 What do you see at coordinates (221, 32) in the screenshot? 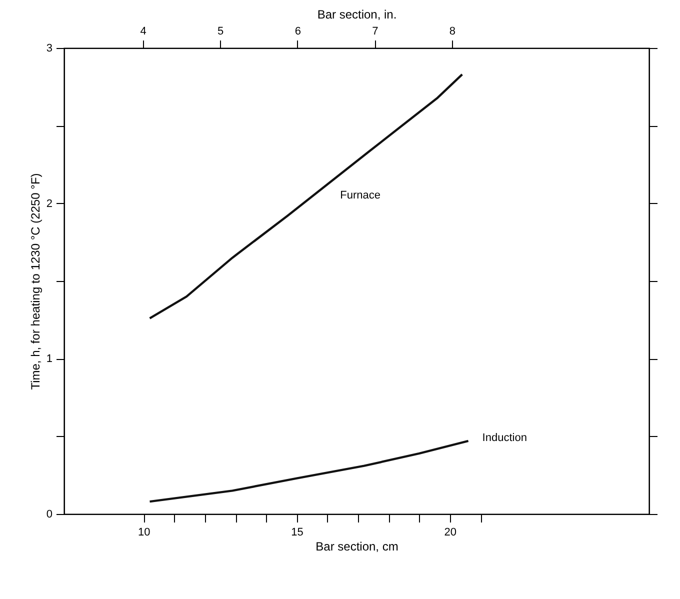
I see `x2-tick-label: 5` at bounding box center [221, 32].